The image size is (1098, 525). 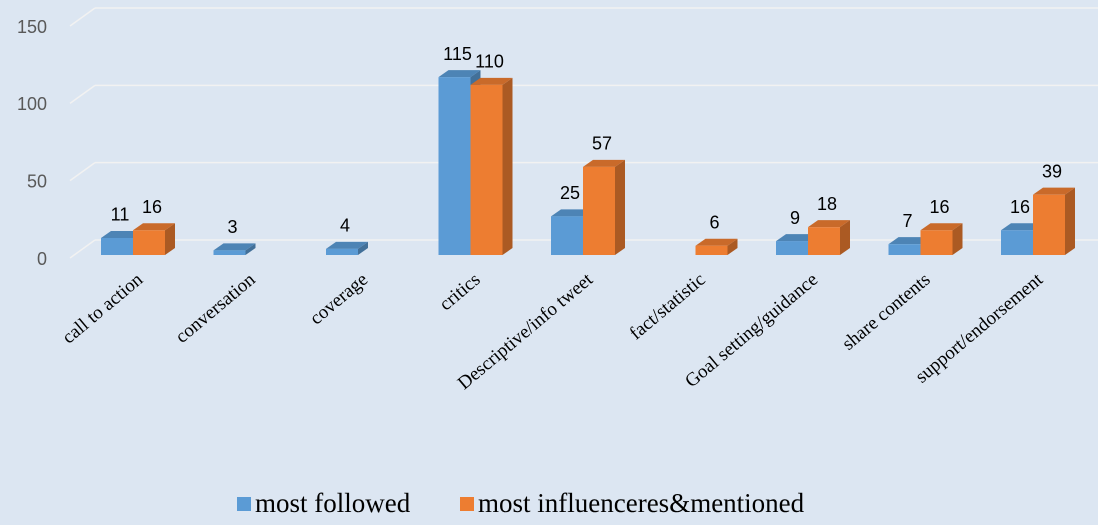 I want to click on data-label: 3, so click(x=232, y=227).